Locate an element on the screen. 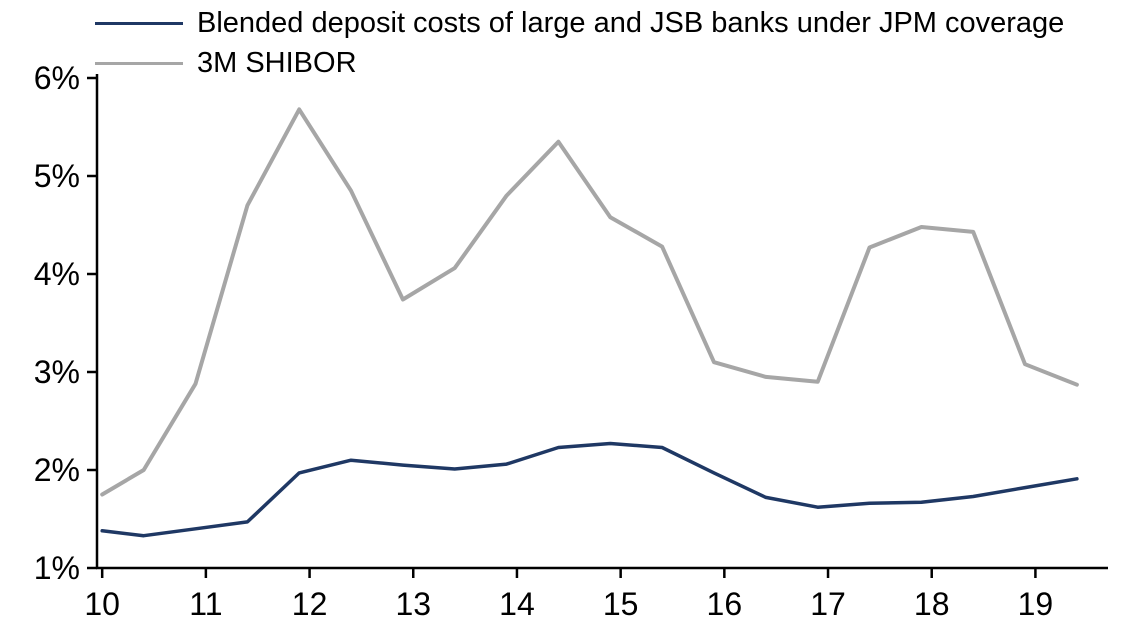  legend-line-swatch-gray is located at coordinates (139, 63).